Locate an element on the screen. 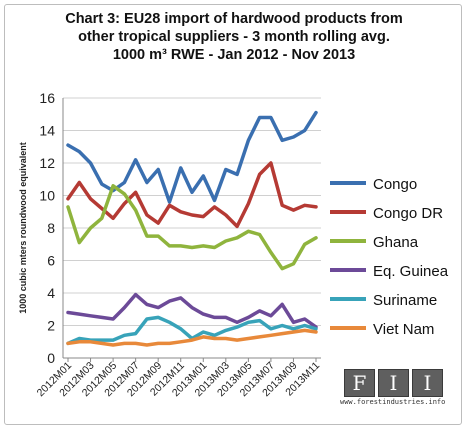  y-tick-label-4: 4 is located at coordinates (51, 293).